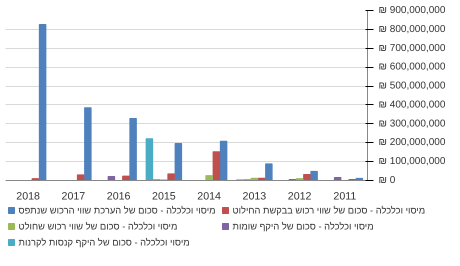 Image resolution: width=460 pixels, height=266 pixels. I want to click on x-tick-label: 2016, so click(118, 196).